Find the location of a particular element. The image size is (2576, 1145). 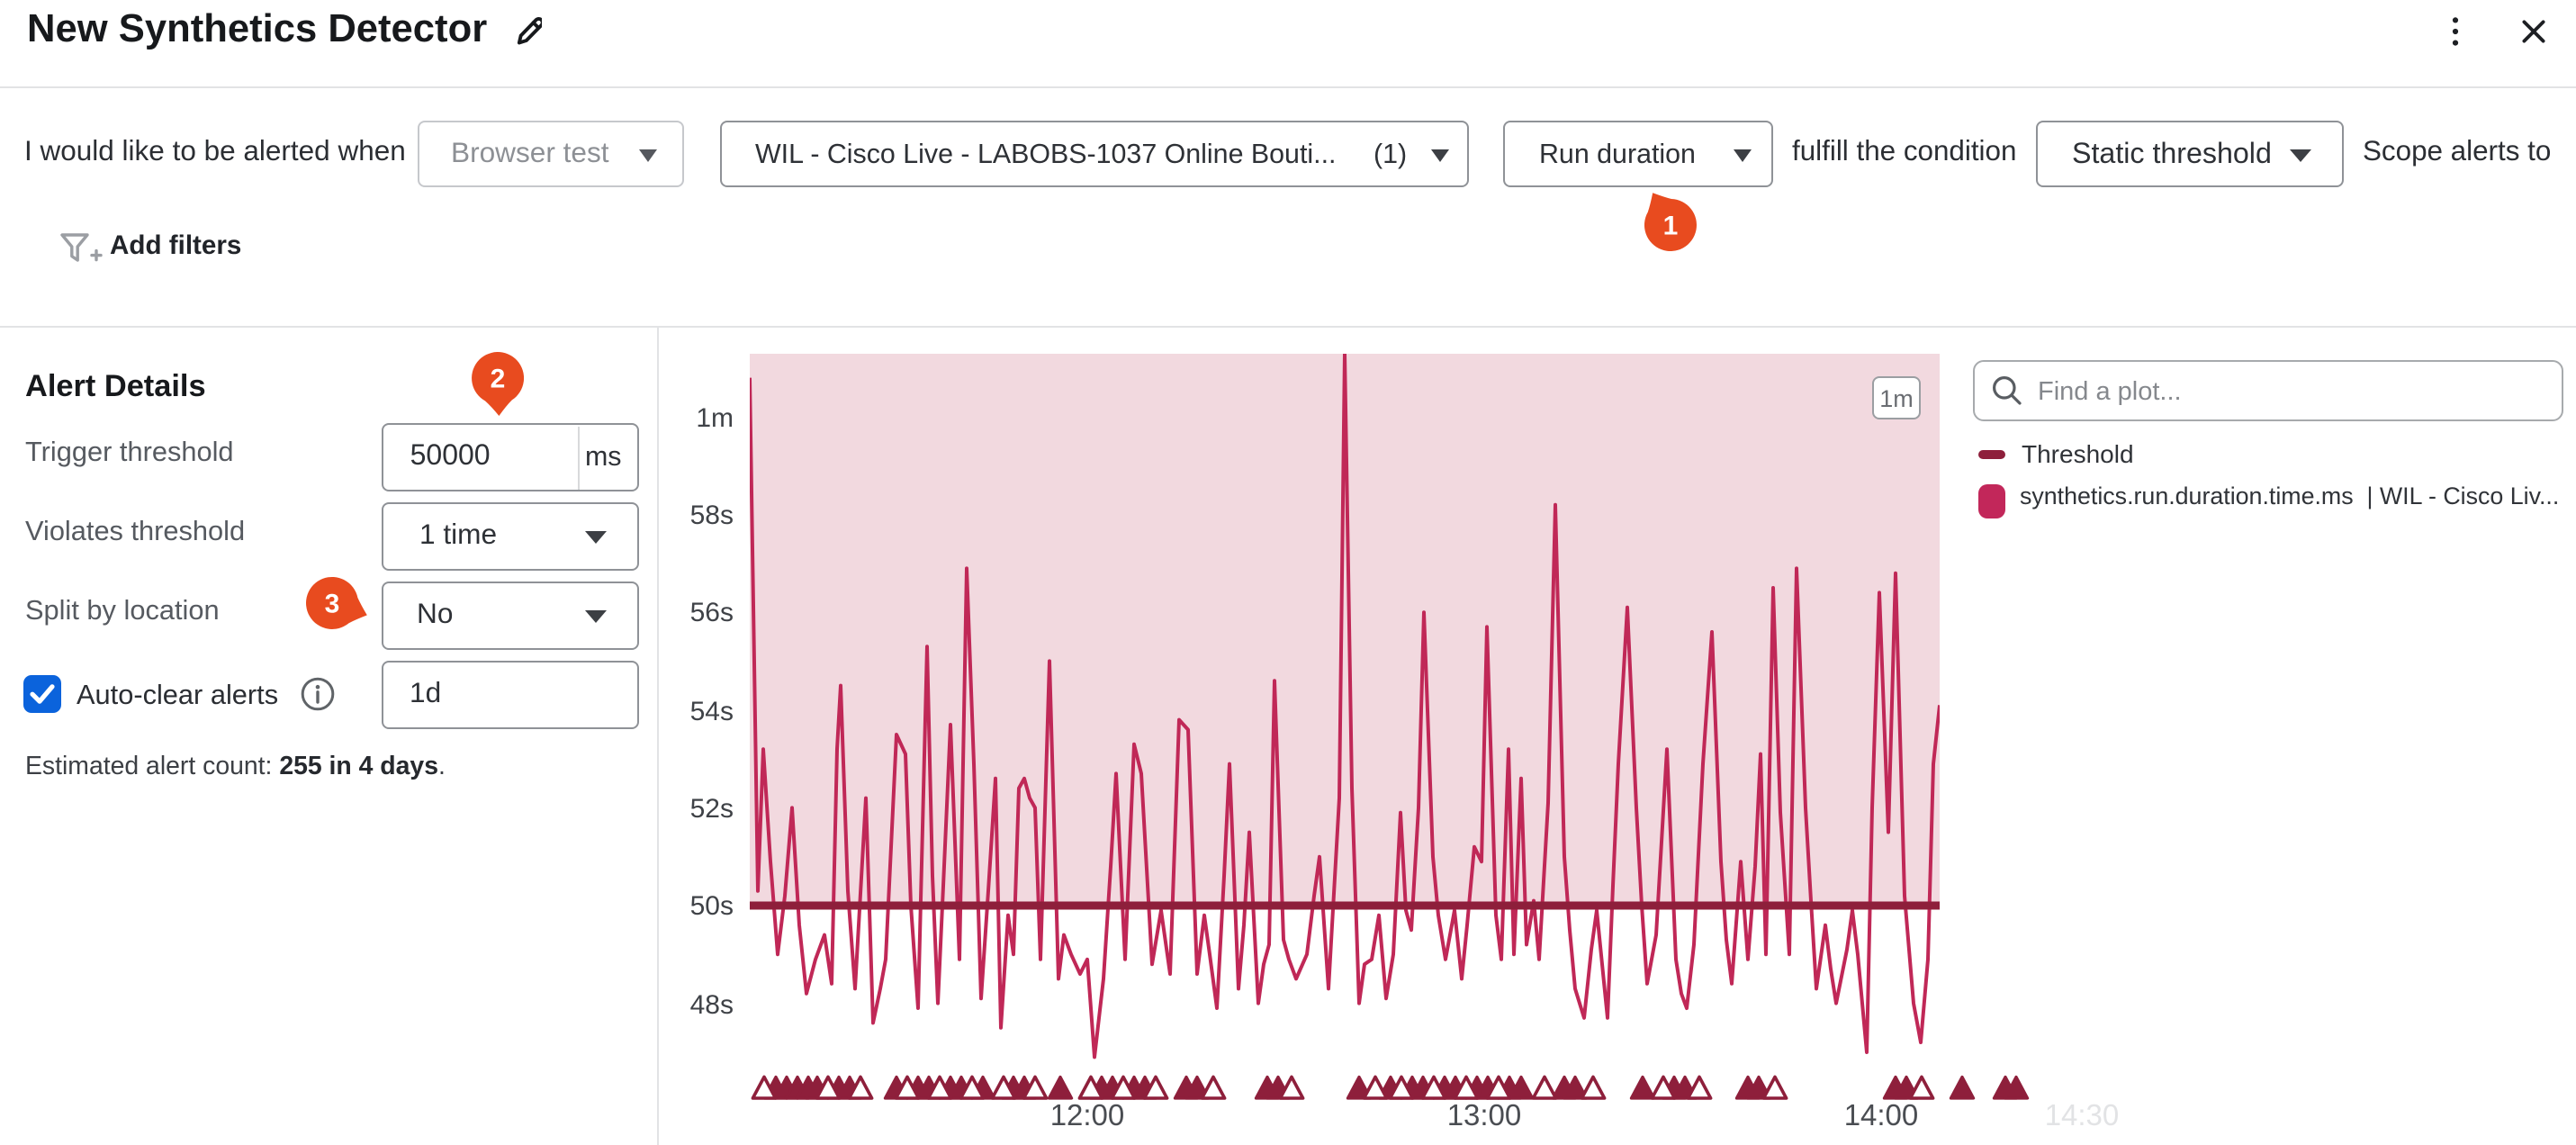

svg-text: 1 is located at coordinates (1671, 227).